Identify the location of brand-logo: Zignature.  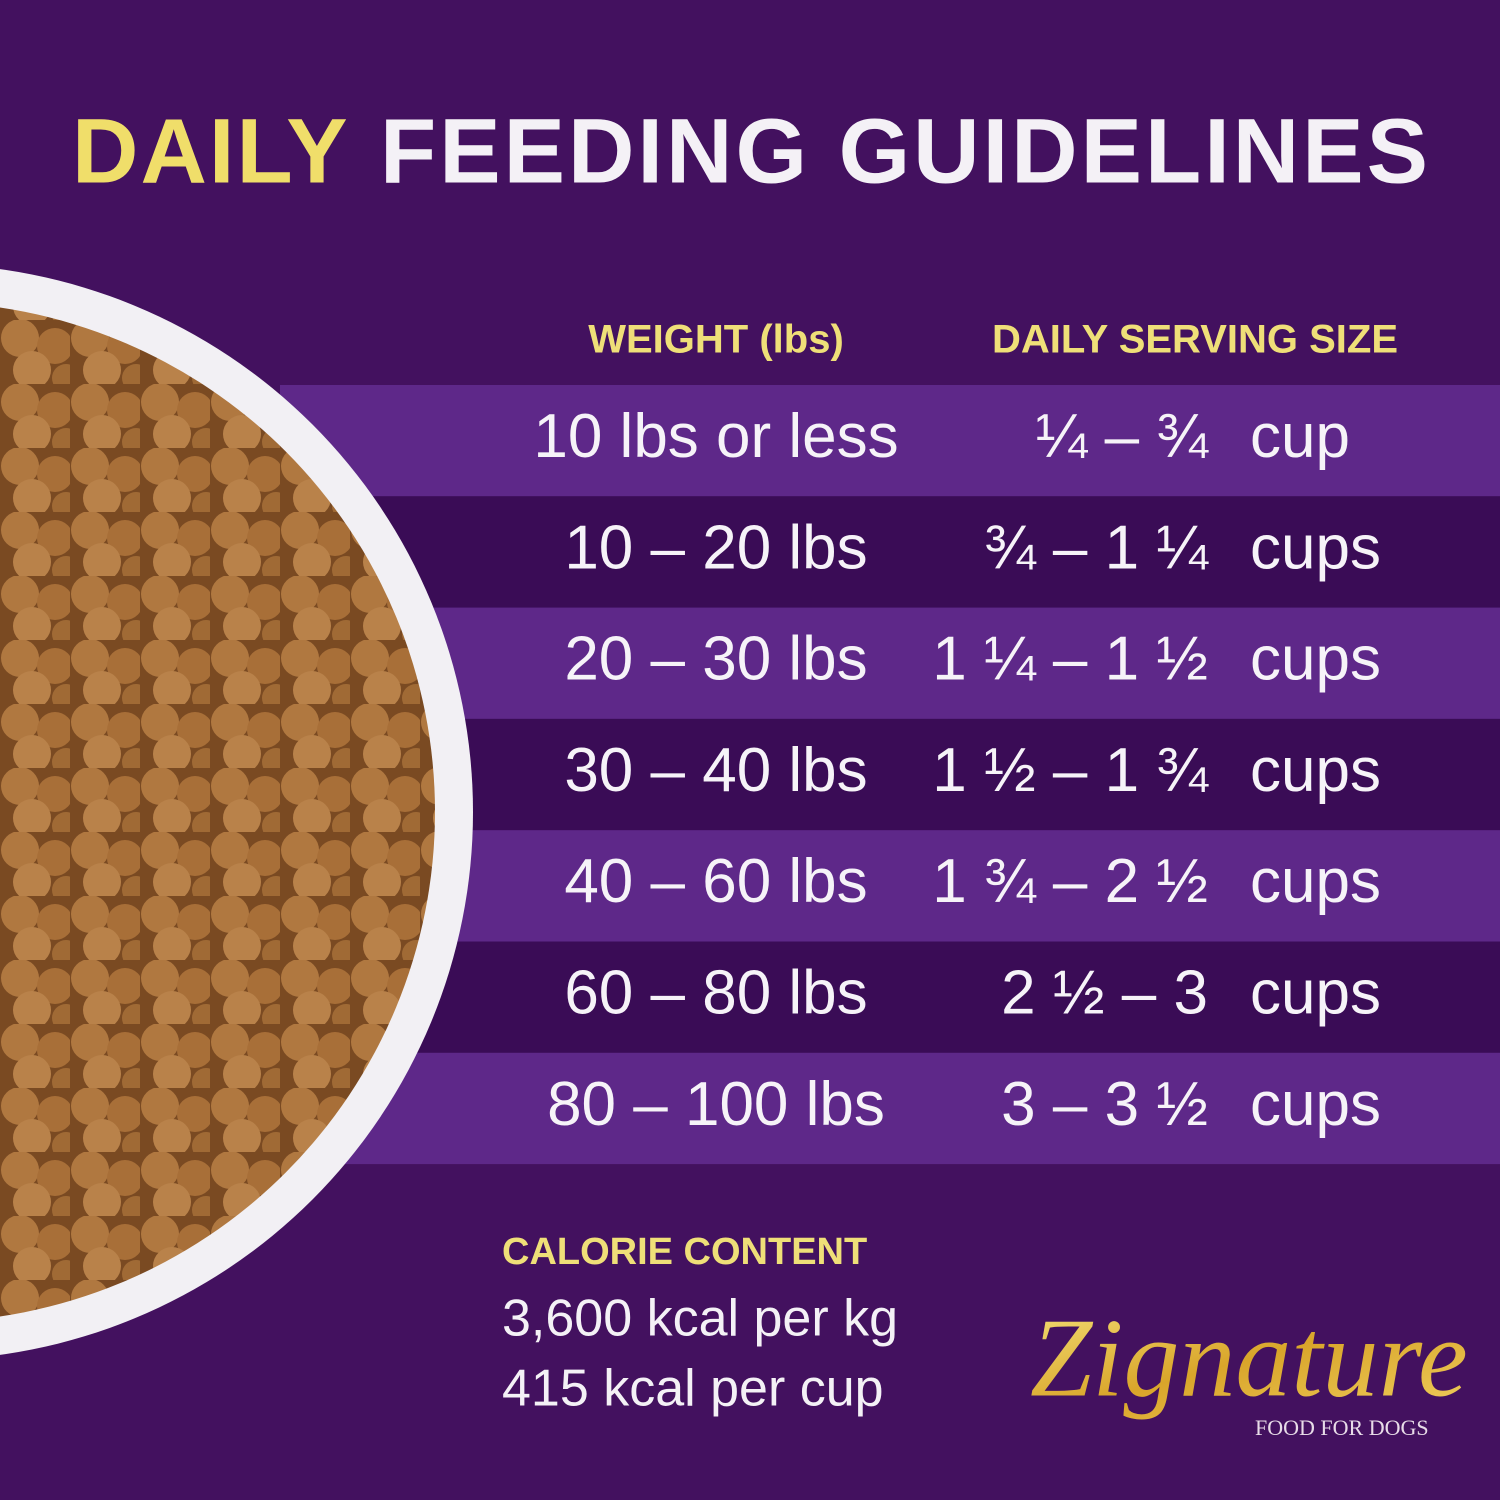
(1249, 1359).